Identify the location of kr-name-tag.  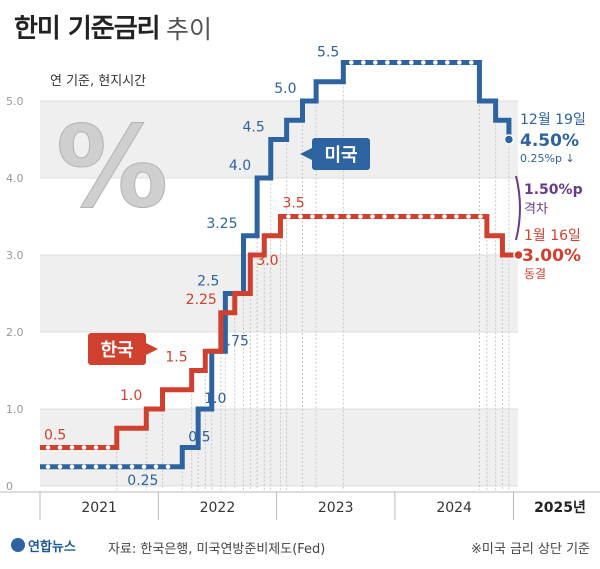
(117, 349).